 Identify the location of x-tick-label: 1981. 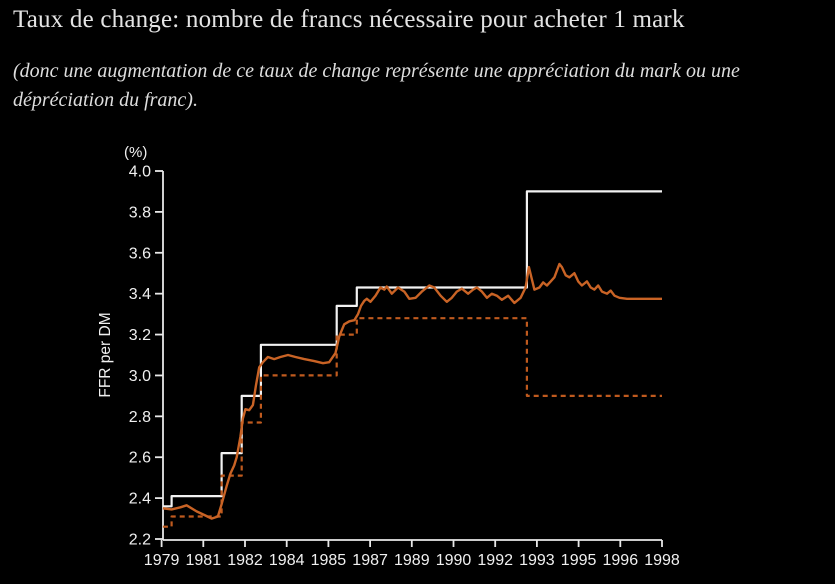
(204, 560).